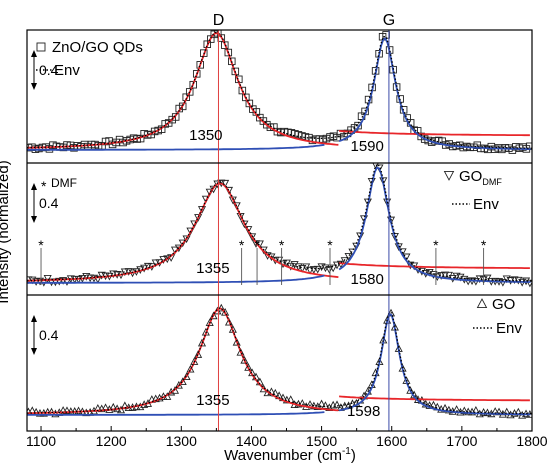 The height and width of the screenshot is (465, 555). What do you see at coordinates (251, 441) in the screenshot?
I see `x-tick-label: 1400` at bounding box center [251, 441].